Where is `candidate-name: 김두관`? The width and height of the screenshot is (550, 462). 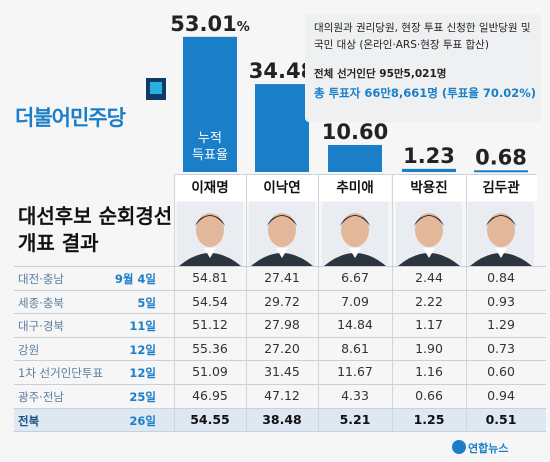
candidate-name: 김두관 is located at coordinates (501, 187).